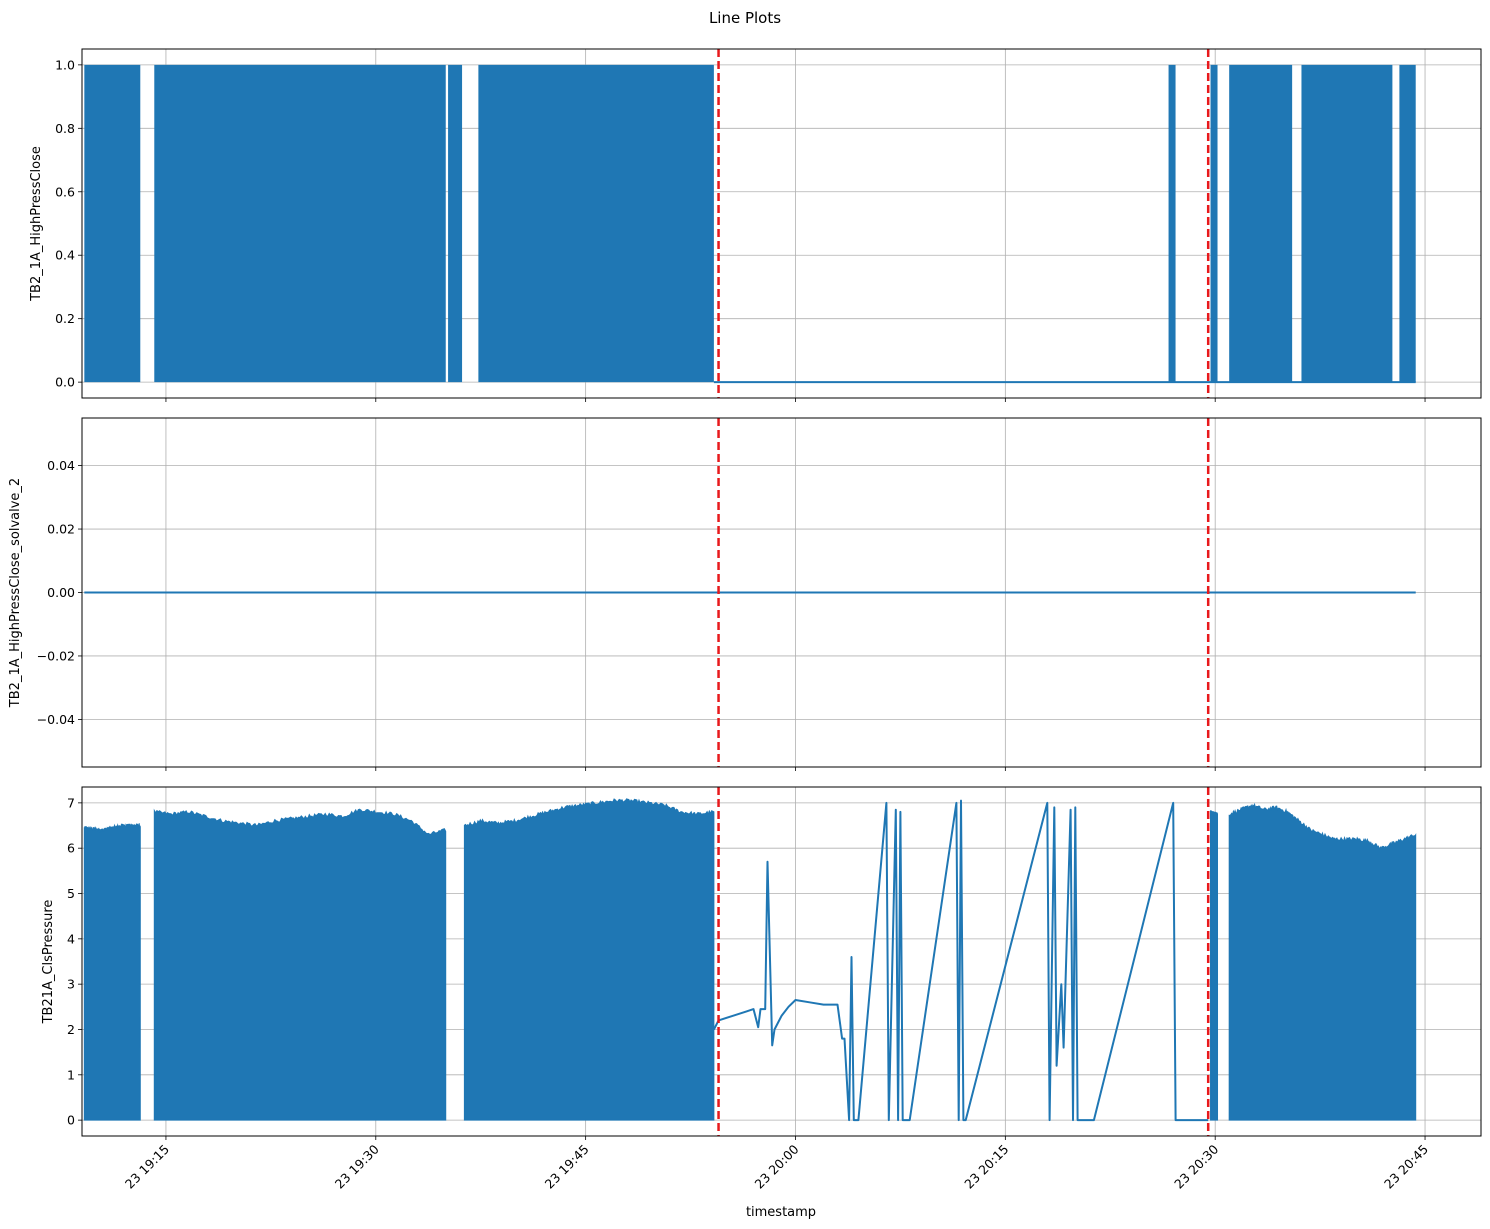 Image resolution: width=1490 pixels, height=1229 pixels. What do you see at coordinates (71, 893) in the screenshot?
I see `y-tick-label: 5` at bounding box center [71, 893].